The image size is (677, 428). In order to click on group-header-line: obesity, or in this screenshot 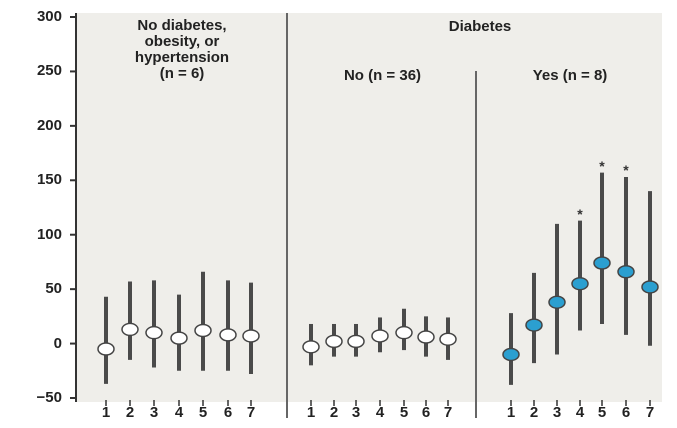, I will do `click(182, 41)`.